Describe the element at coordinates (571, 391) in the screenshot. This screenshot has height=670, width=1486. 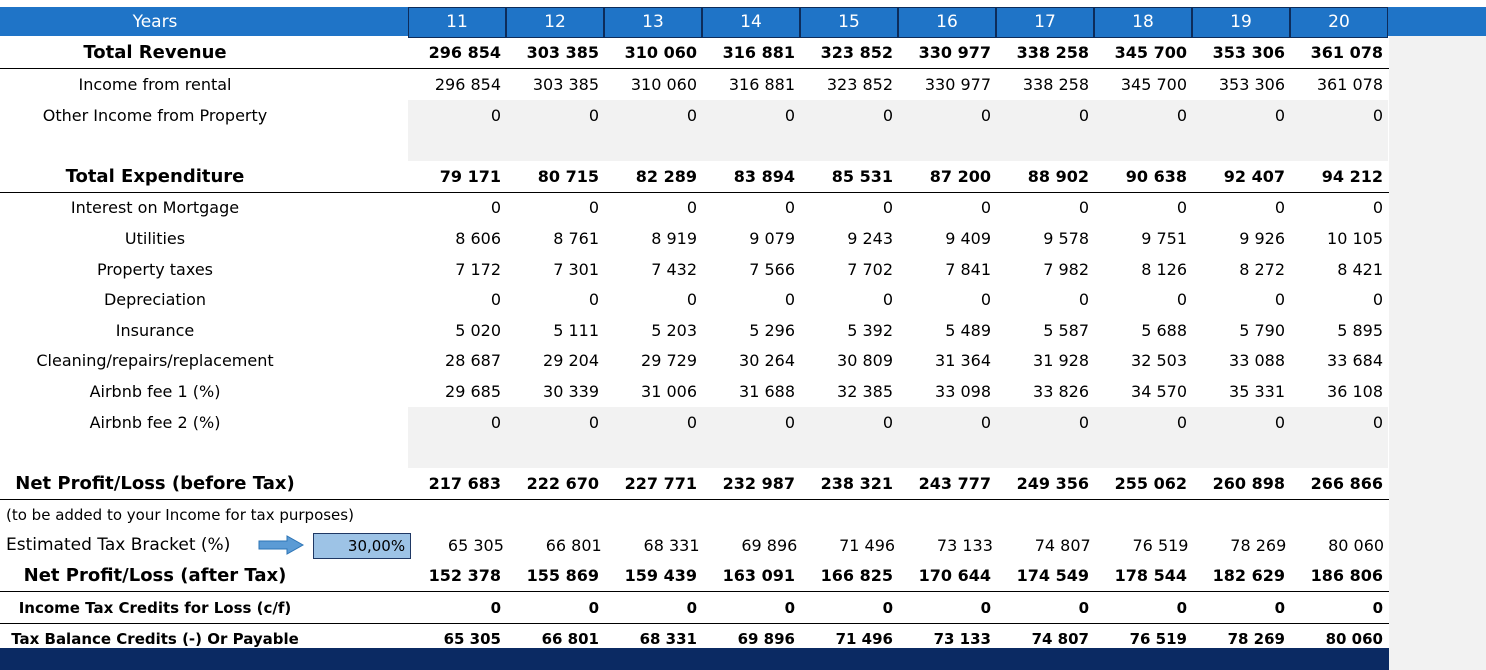
I see `value-cell: 30 339` at that location.